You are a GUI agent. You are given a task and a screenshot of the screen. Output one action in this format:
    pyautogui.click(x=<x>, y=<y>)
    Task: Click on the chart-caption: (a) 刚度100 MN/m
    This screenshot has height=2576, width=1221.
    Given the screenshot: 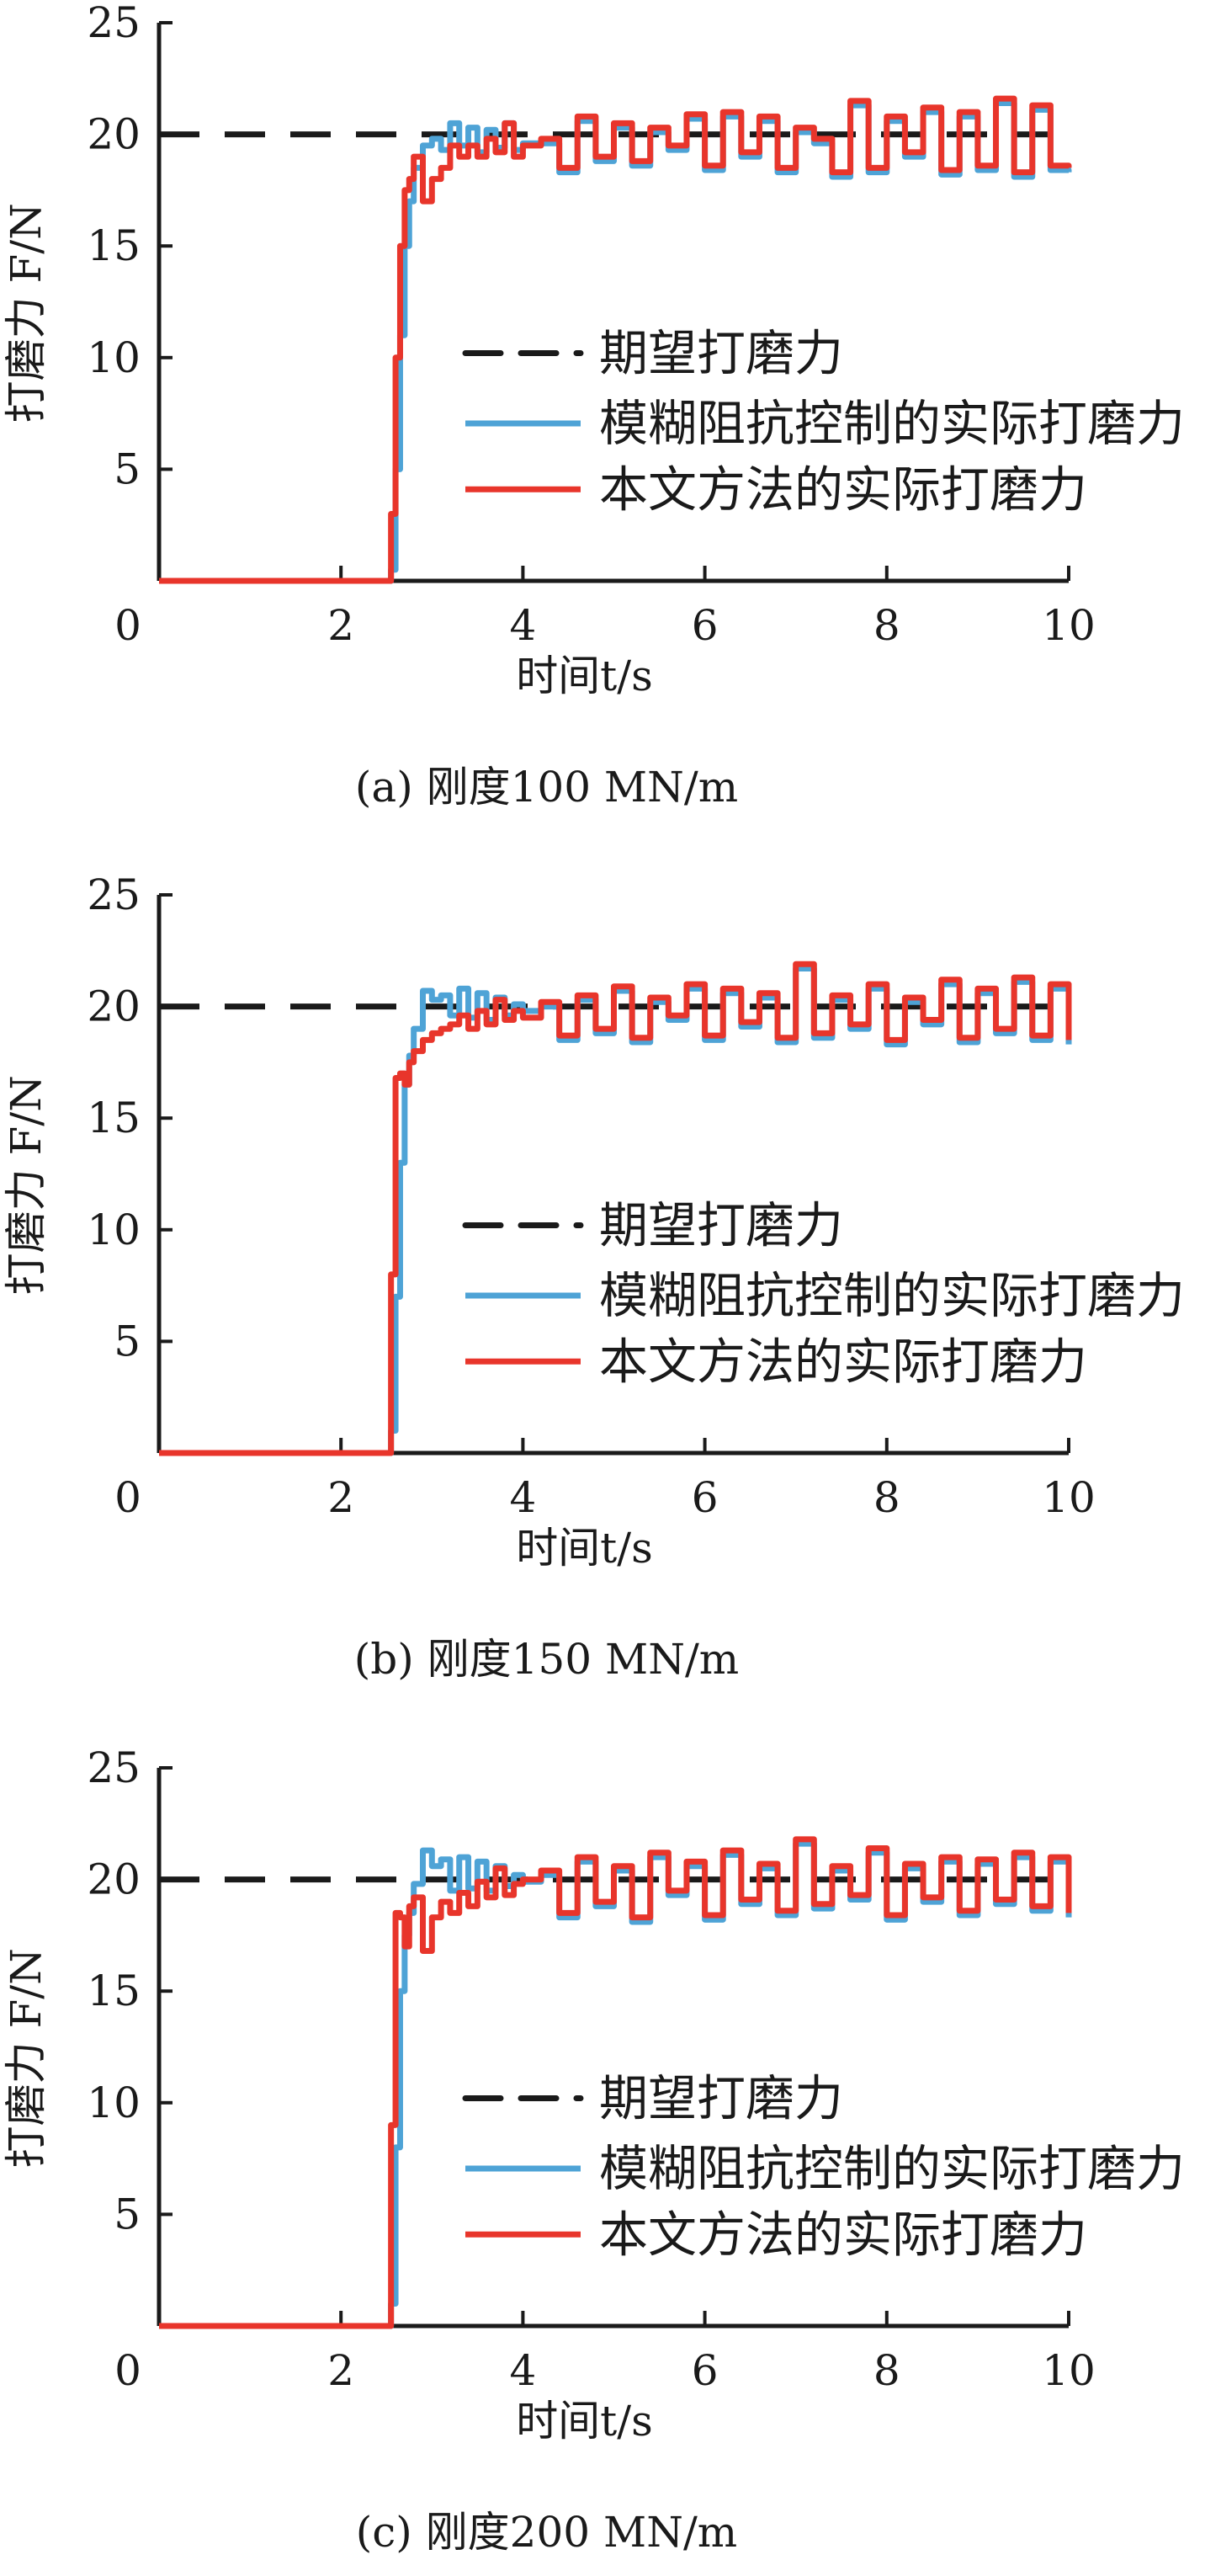 What is the action you would take?
    pyautogui.click(x=546, y=788)
    